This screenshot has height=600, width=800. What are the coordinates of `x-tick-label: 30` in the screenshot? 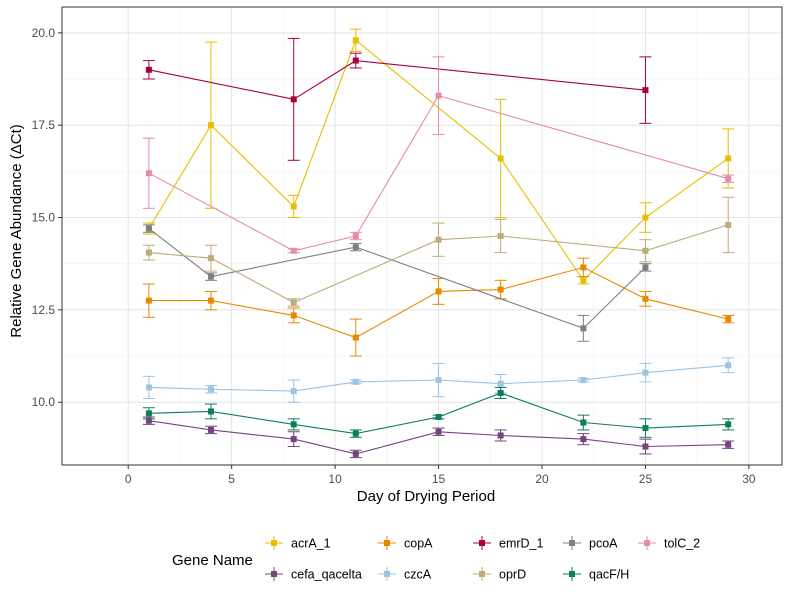 It's located at (749, 479).